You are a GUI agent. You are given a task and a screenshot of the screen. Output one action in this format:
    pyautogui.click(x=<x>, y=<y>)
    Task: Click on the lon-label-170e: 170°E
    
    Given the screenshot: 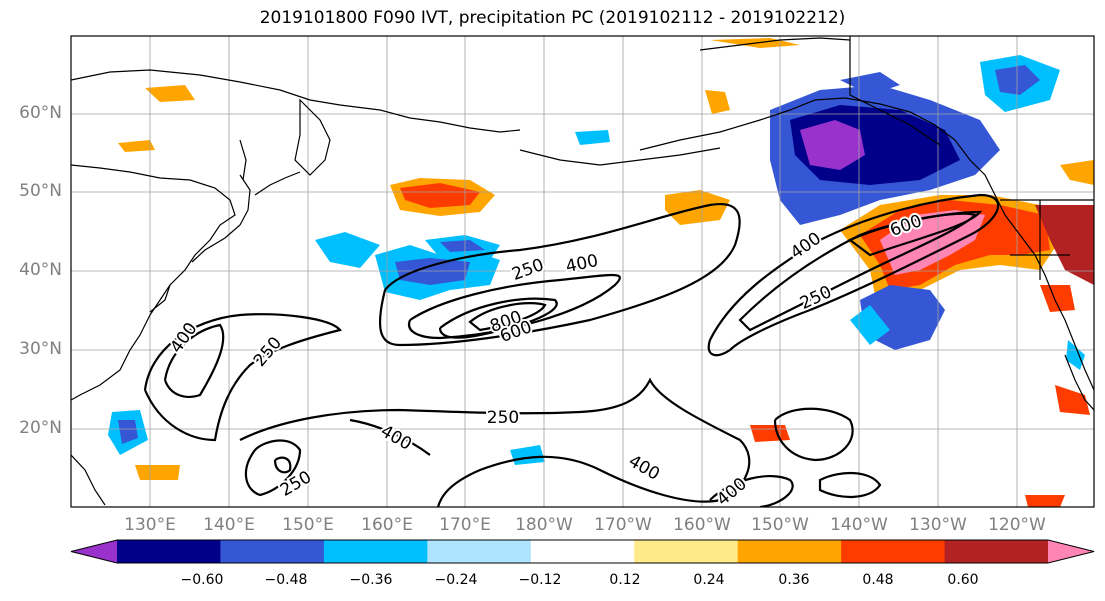 What is the action you would take?
    pyautogui.click(x=465, y=525)
    